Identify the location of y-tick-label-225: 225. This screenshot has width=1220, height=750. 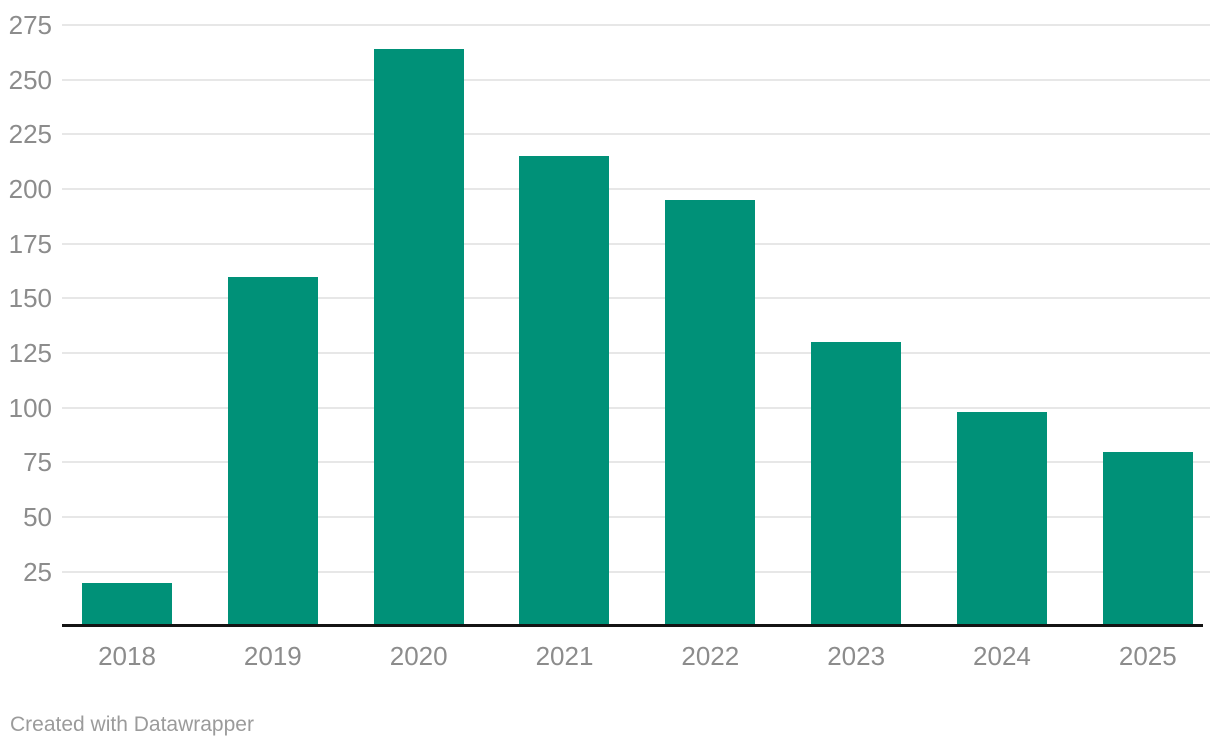
(30, 134).